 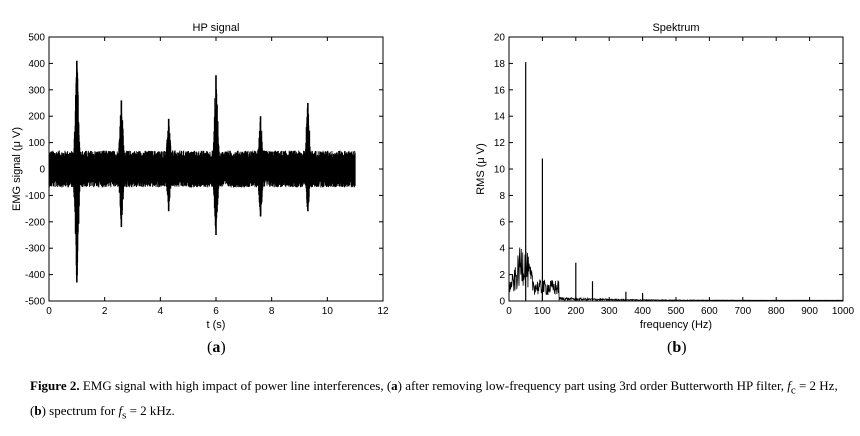 What do you see at coordinates (809, 311) in the screenshot?
I see `b-xtick-label: 900` at bounding box center [809, 311].